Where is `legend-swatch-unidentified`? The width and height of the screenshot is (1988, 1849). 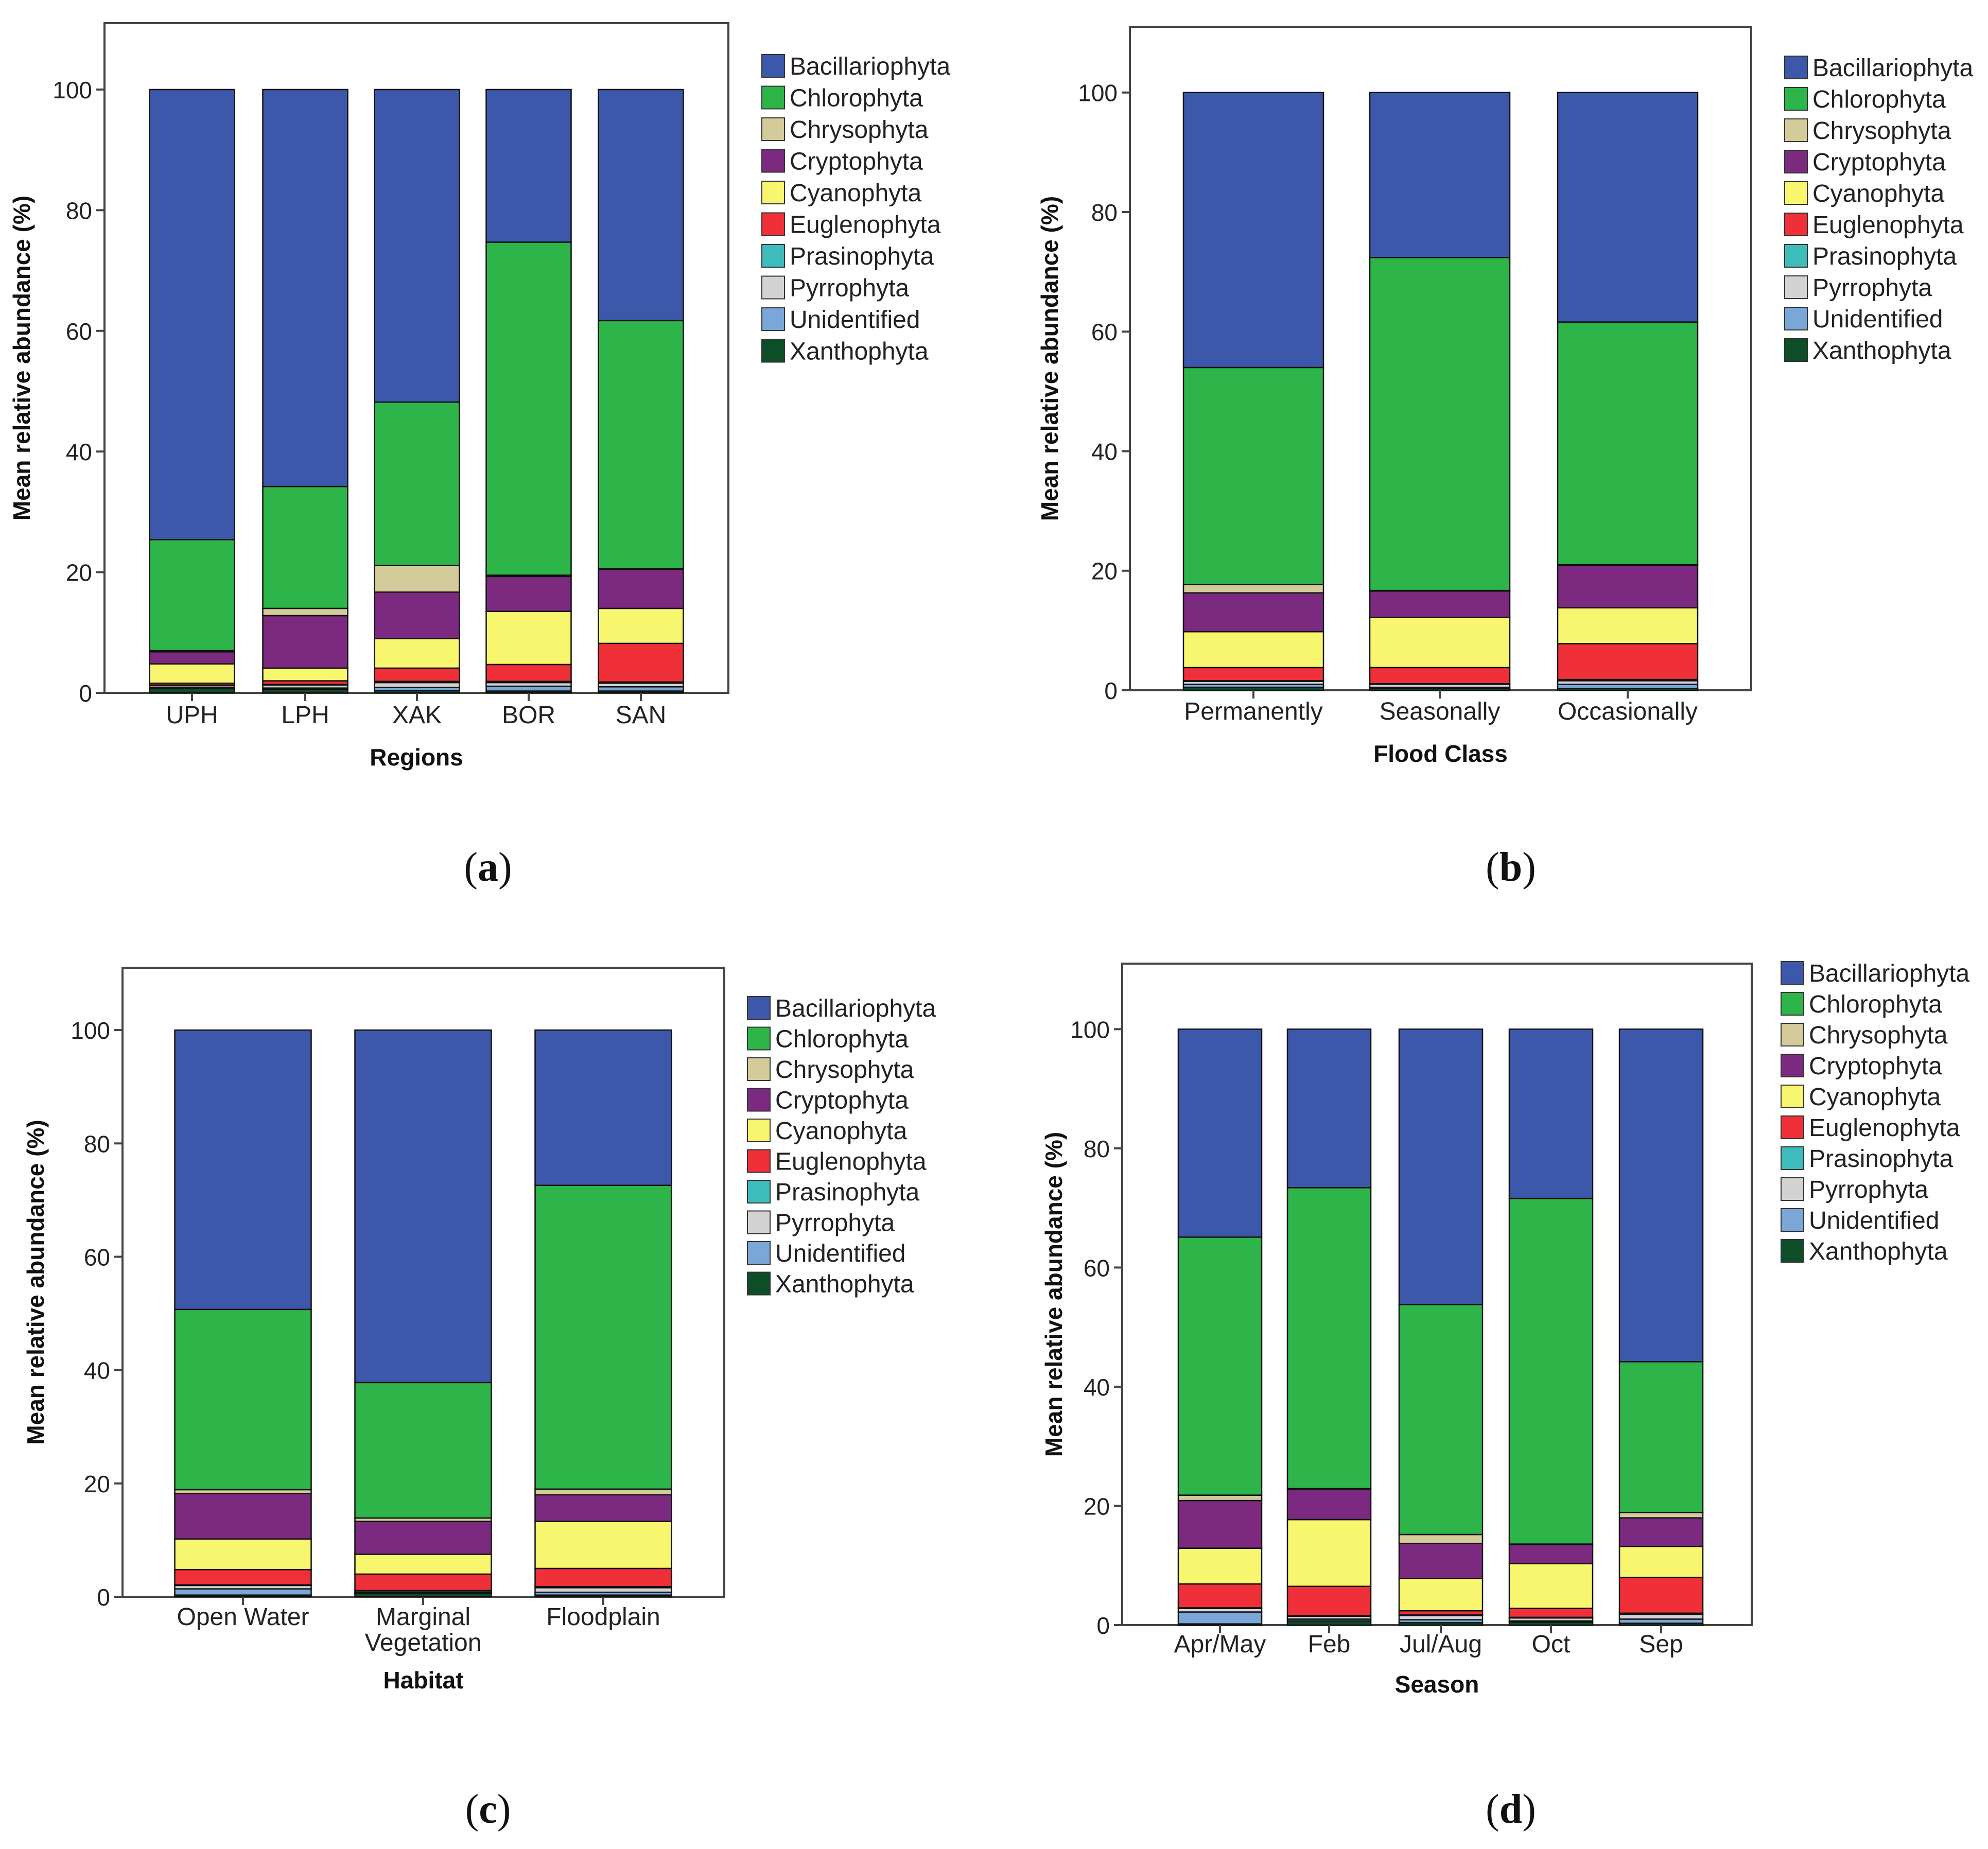
legend-swatch-unidentified is located at coordinates (1793, 1220).